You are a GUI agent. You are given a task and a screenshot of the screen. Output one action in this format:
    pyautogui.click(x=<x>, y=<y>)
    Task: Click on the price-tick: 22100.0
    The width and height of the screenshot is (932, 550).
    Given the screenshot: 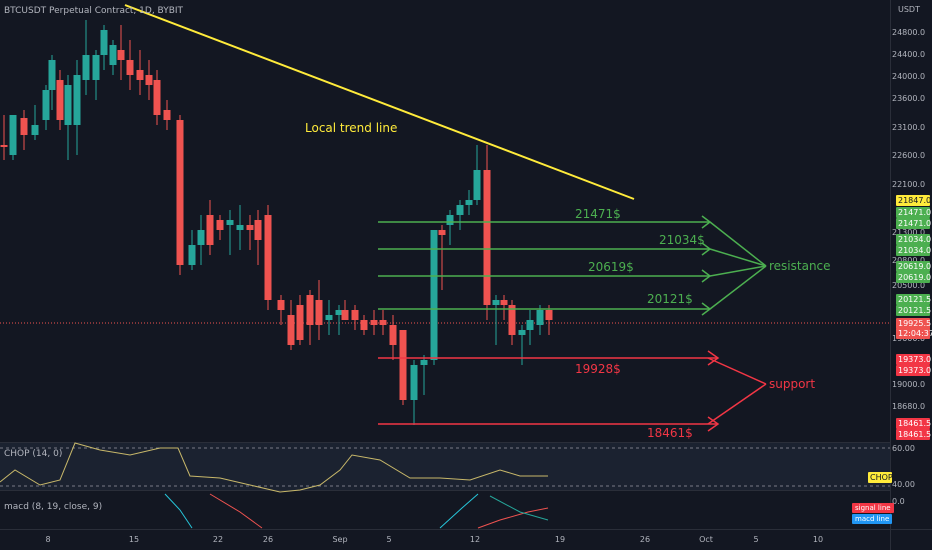 What is the action you would take?
    pyautogui.click(x=909, y=184)
    